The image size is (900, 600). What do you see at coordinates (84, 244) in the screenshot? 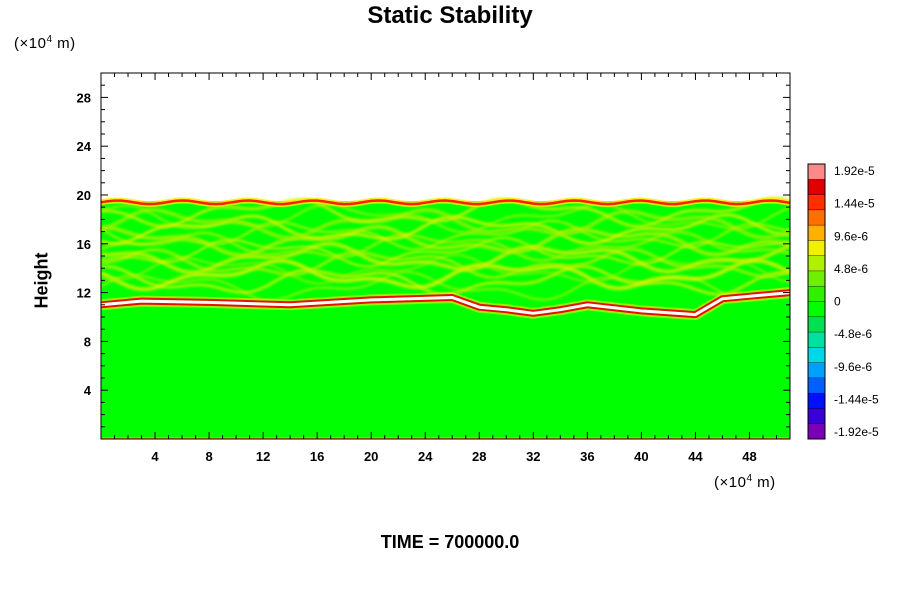
I see `y-tick-label: 16` at bounding box center [84, 244].